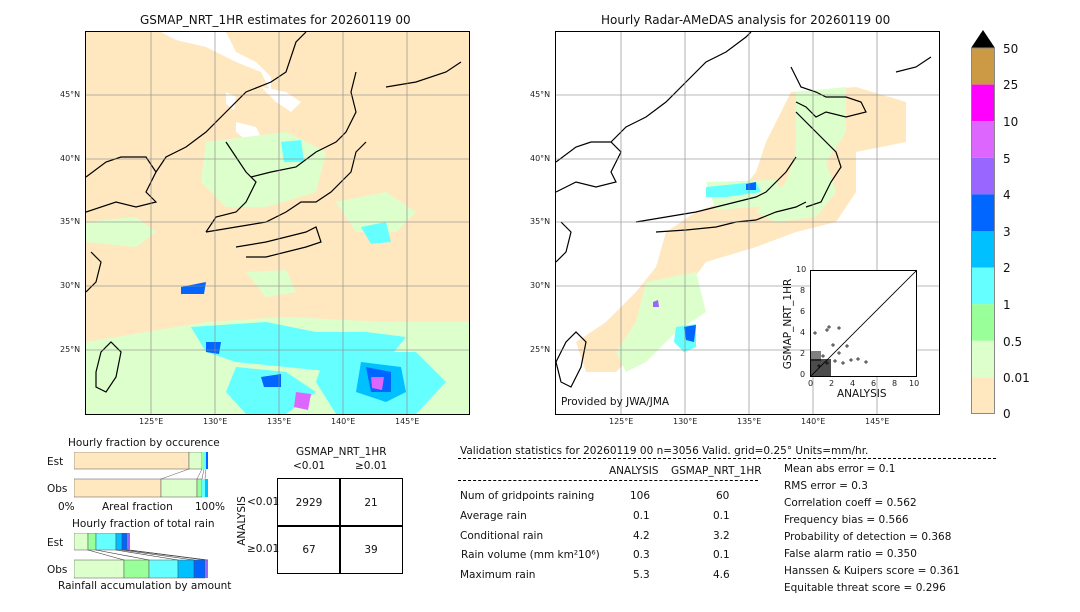 The image size is (1080, 612). I want to click on stat-label: Conditional rain, so click(502, 536).